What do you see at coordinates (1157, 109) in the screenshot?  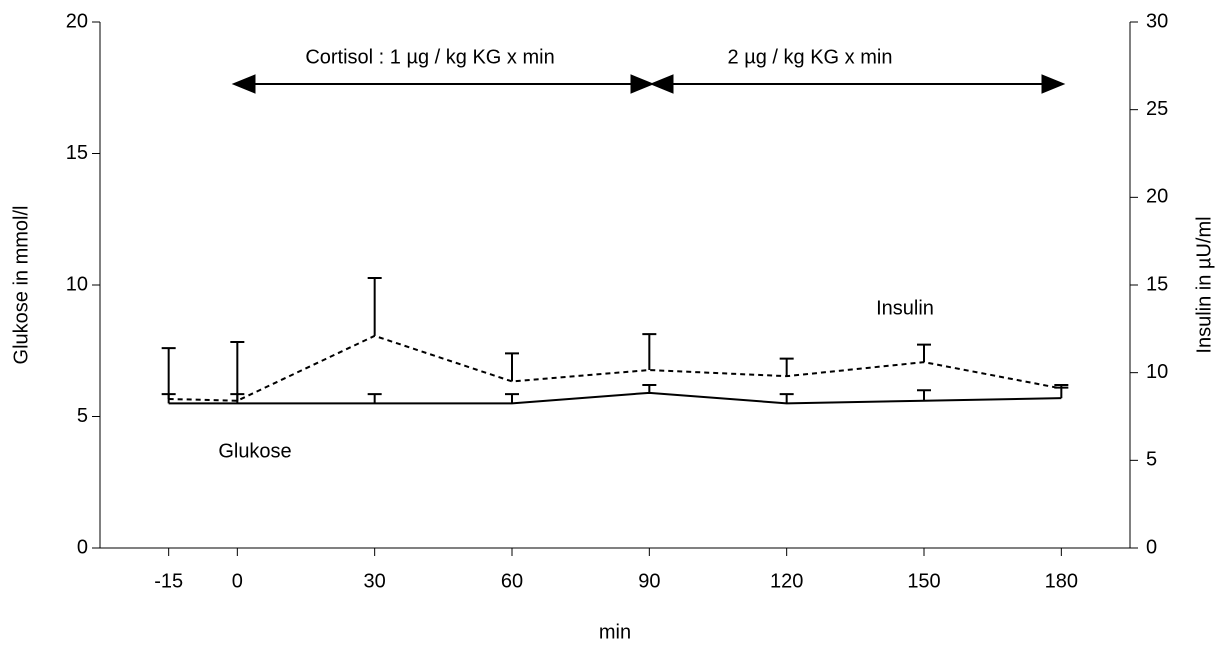 I see `y2-tick-label: 25` at bounding box center [1157, 109].